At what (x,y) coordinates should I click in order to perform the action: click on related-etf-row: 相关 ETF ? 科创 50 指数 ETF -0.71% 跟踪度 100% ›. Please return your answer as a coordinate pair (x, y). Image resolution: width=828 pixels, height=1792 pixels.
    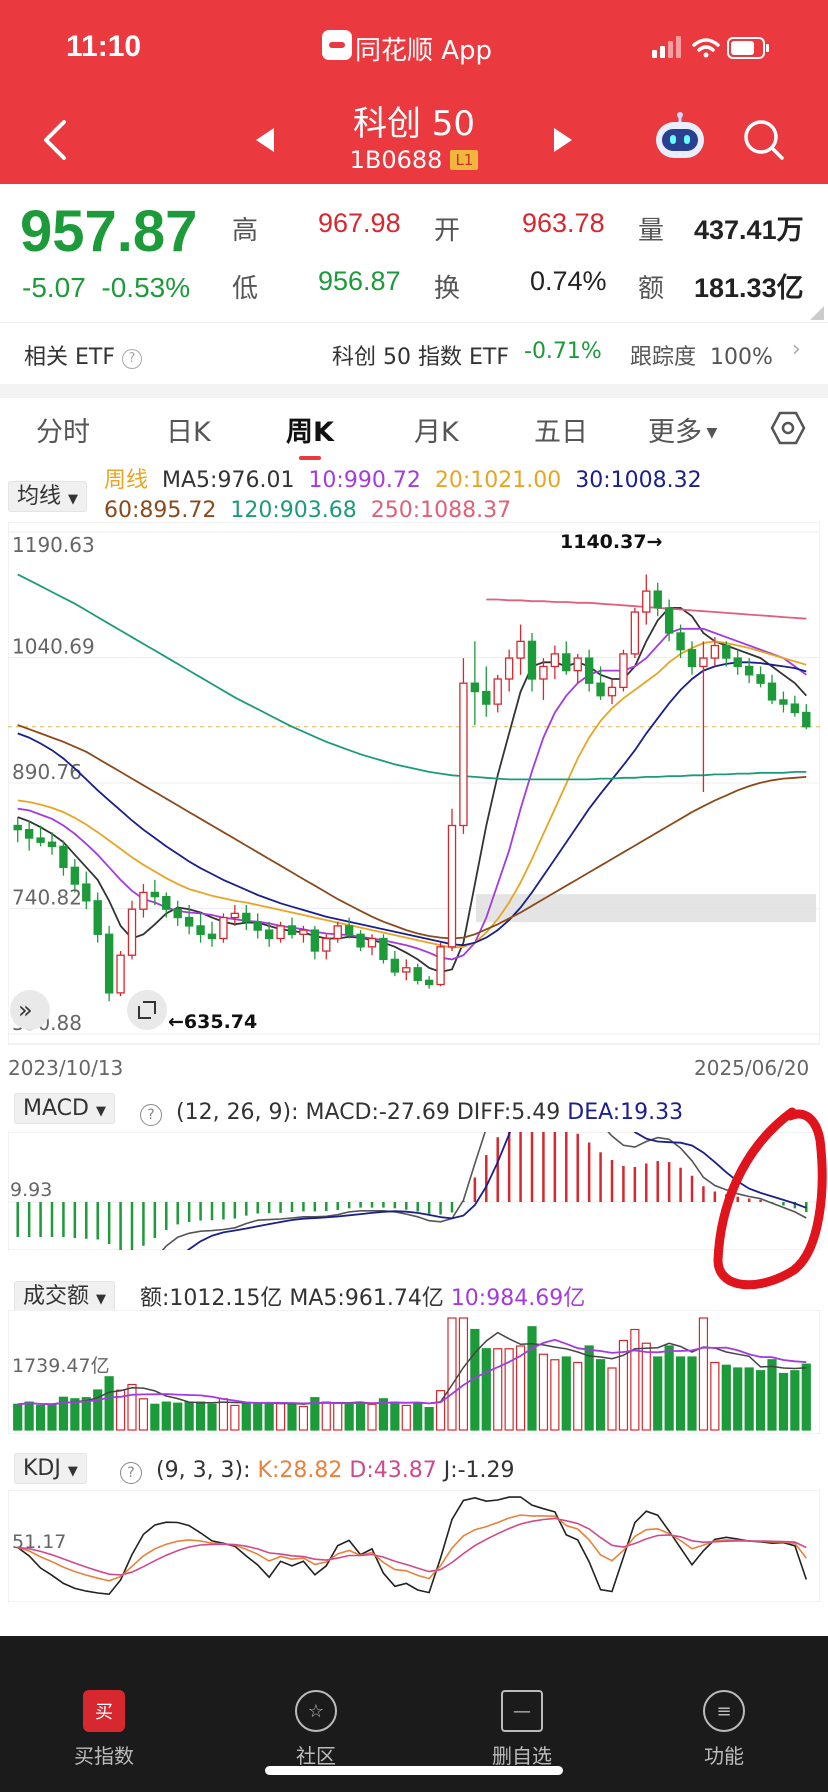
    Looking at the image, I should click on (414, 353).